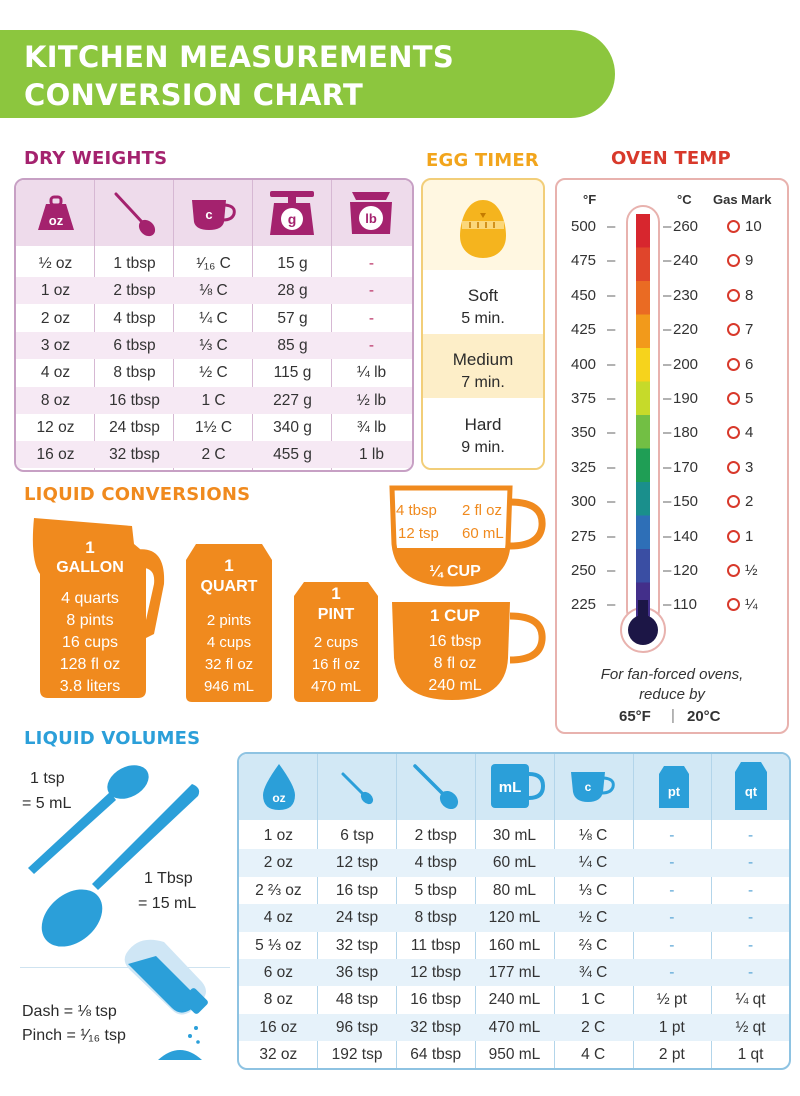  What do you see at coordinates (674, 787) in the screenshot?
I see `pint-icon: pt` at bounding box center [674, 787].